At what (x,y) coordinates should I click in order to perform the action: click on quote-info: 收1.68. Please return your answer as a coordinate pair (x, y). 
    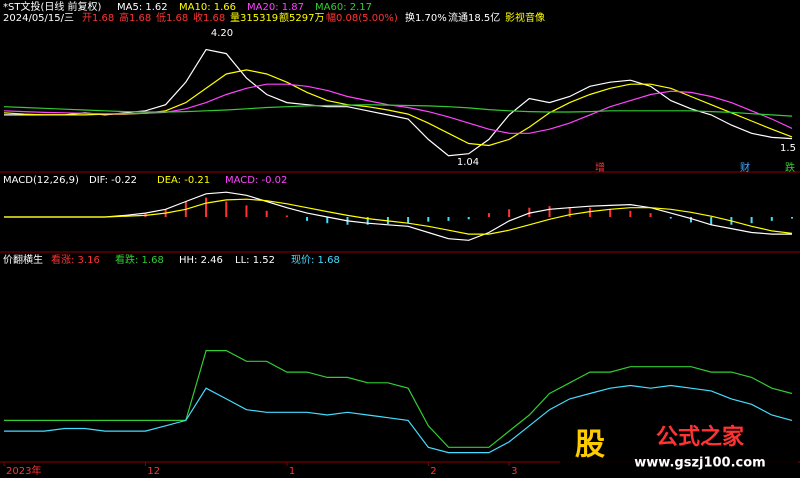
    Looking at the image, I should click on (209, 17).